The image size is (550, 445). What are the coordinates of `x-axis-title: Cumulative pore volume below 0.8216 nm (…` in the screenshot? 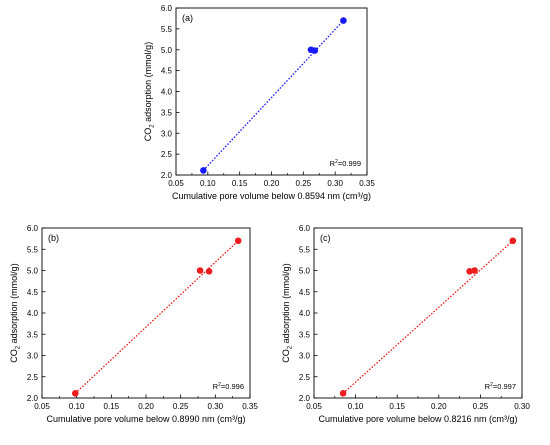 It's located at (417, 419).